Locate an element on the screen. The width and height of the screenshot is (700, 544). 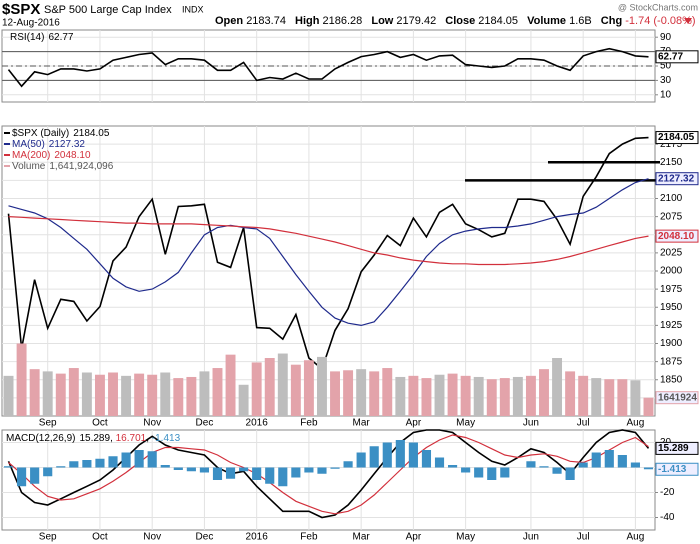
legend-name: MA(50) is located at coordinates (28, 144).